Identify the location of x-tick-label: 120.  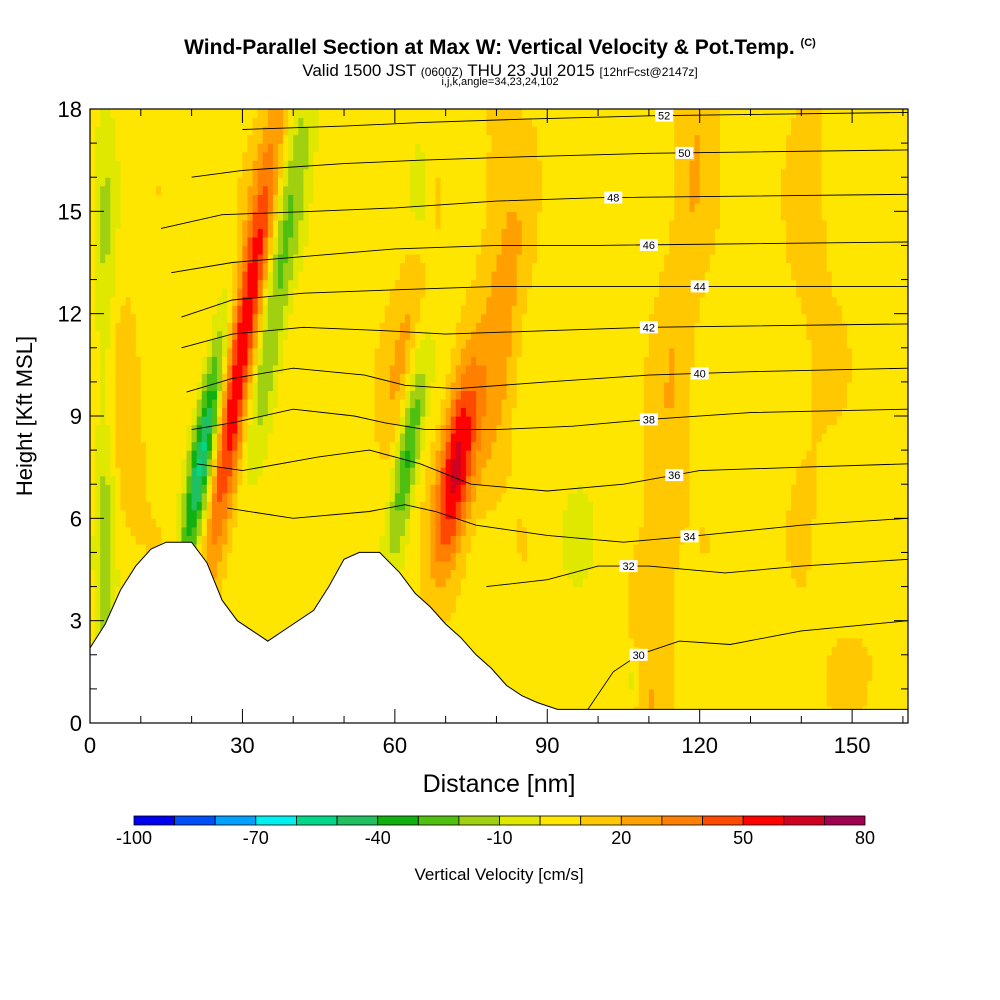
(699, 745).